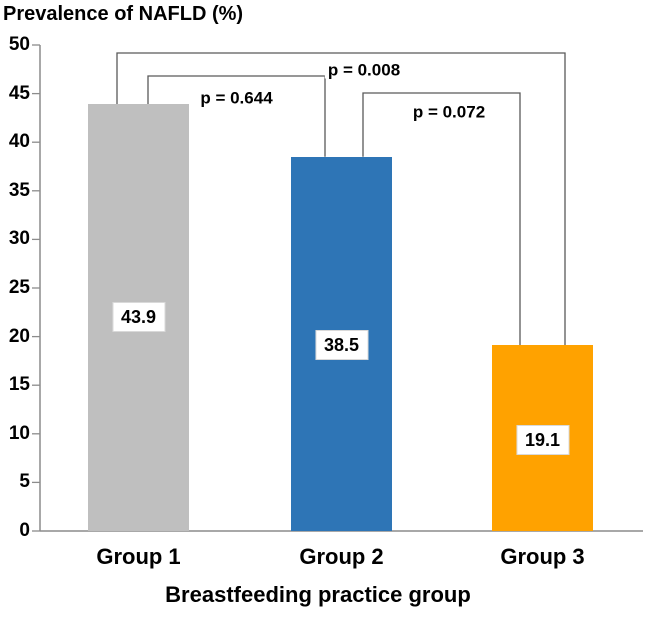 Image resolution: width=646 pixels, height=617 pixels. Describe the element at coordinates (19, 190) in the screenshot. I see `y-axis-tick-label: 35` at that location.